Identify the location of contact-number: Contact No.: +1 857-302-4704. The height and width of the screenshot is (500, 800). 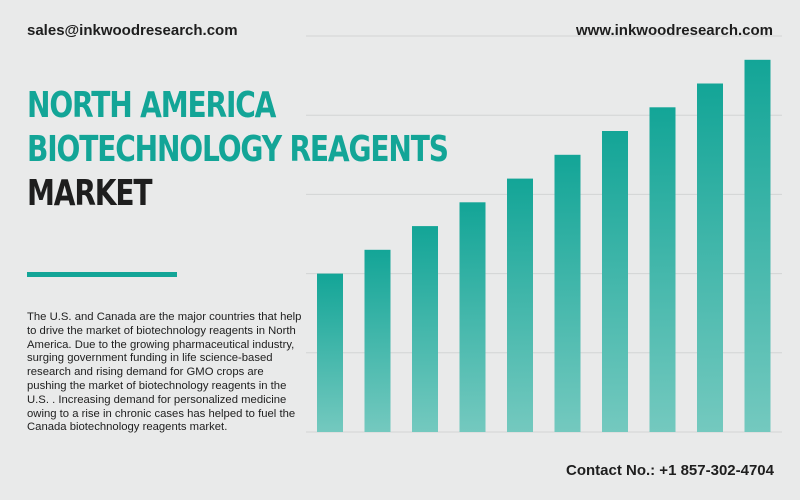
(669, 470).